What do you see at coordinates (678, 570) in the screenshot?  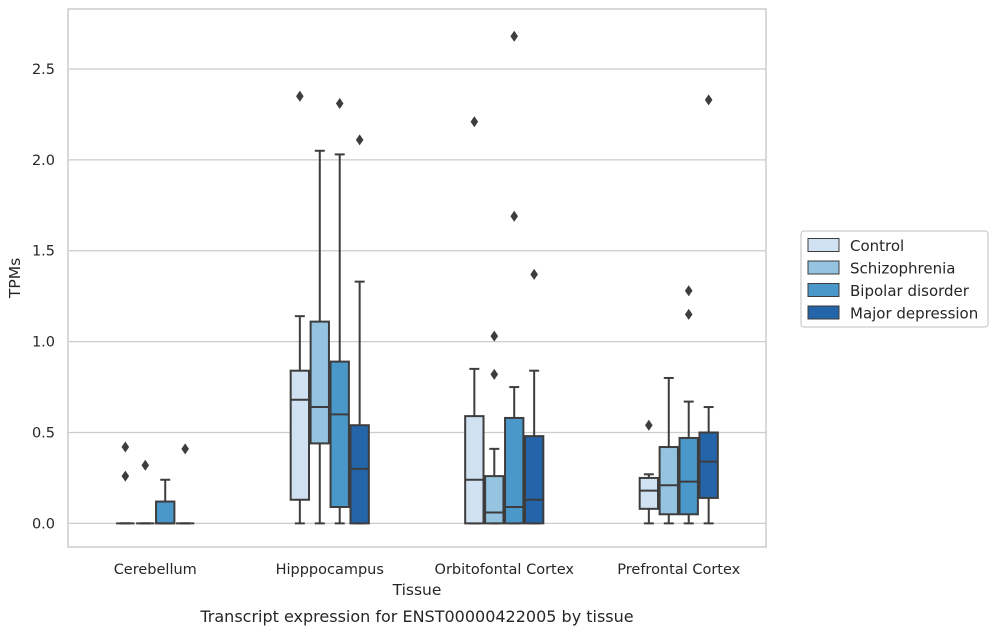 I see `x-tick-label: Prefrontal Cortex` at bounding box center [678, 570].